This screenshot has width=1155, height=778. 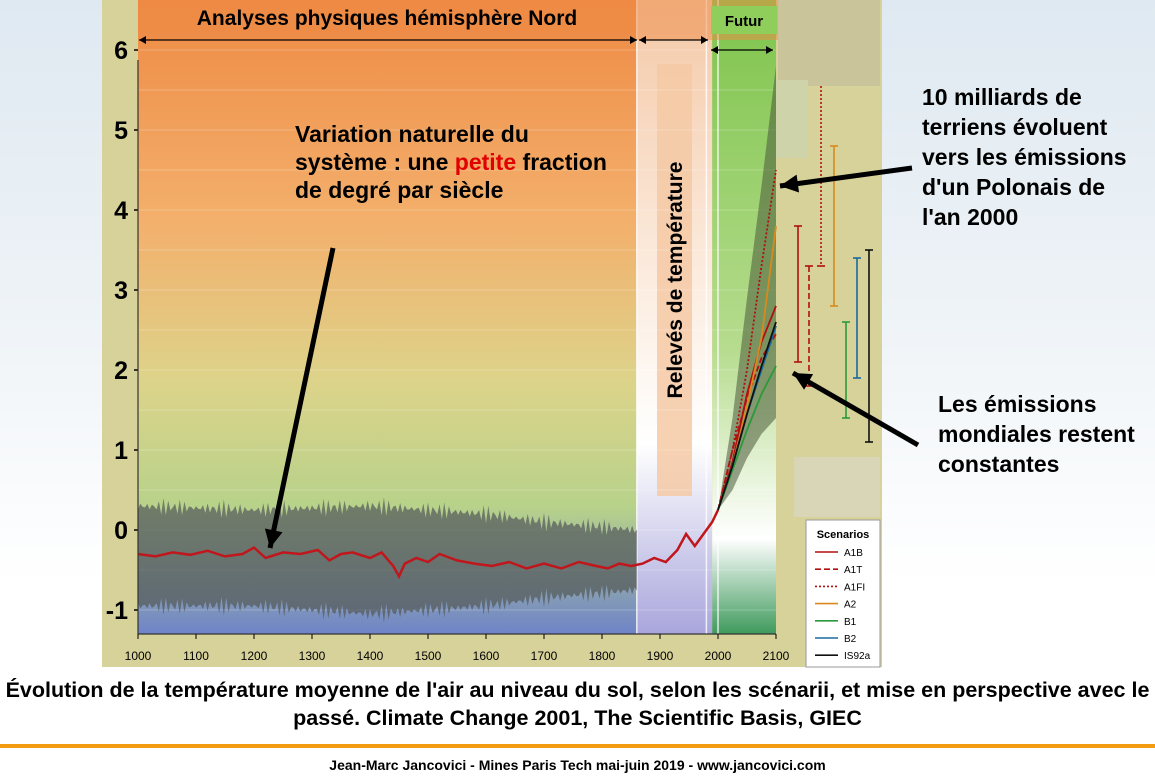 What do you see at coordinates (843, 535) in the screenshot?
I see `legend-title: Scenarios` at bounding box center [843, 535].